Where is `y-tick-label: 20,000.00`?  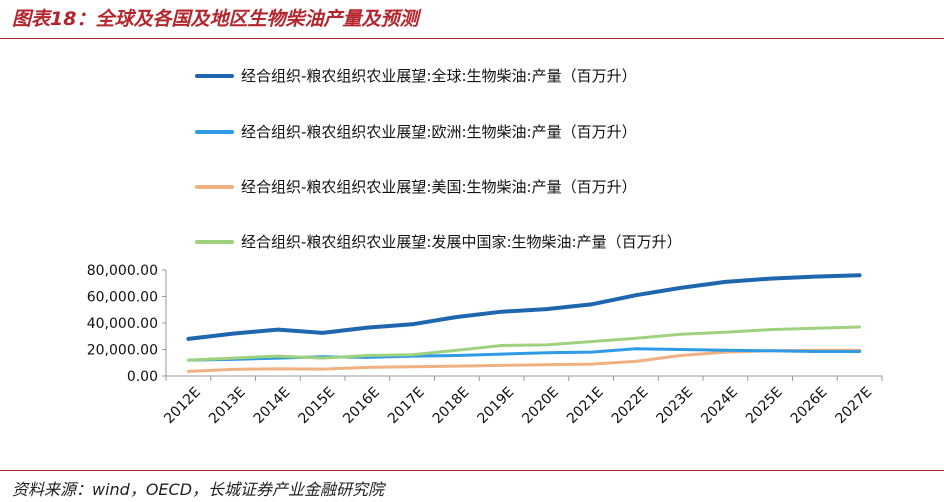 y-tick-label: 20,000.00 is located at coordinates (122, 351).